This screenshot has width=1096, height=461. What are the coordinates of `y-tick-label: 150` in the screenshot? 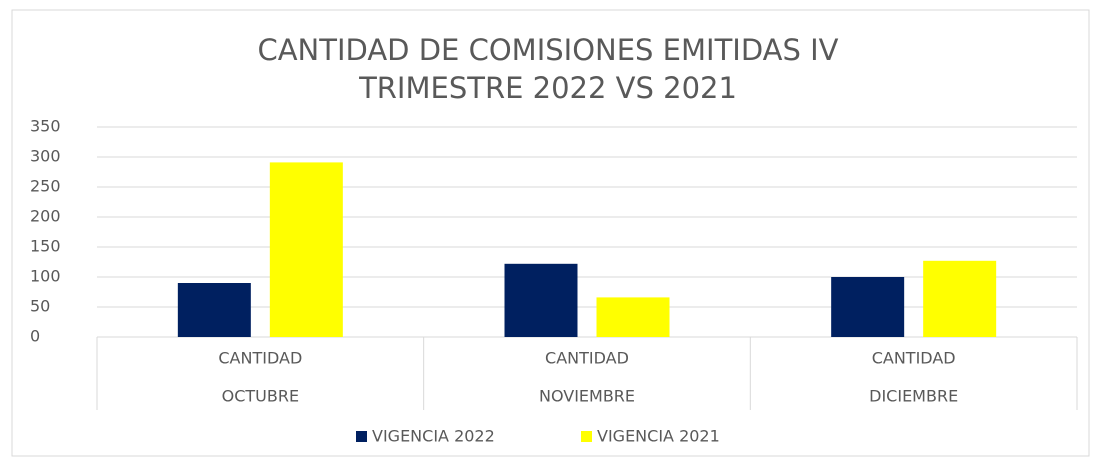 It's located at (45, 246).